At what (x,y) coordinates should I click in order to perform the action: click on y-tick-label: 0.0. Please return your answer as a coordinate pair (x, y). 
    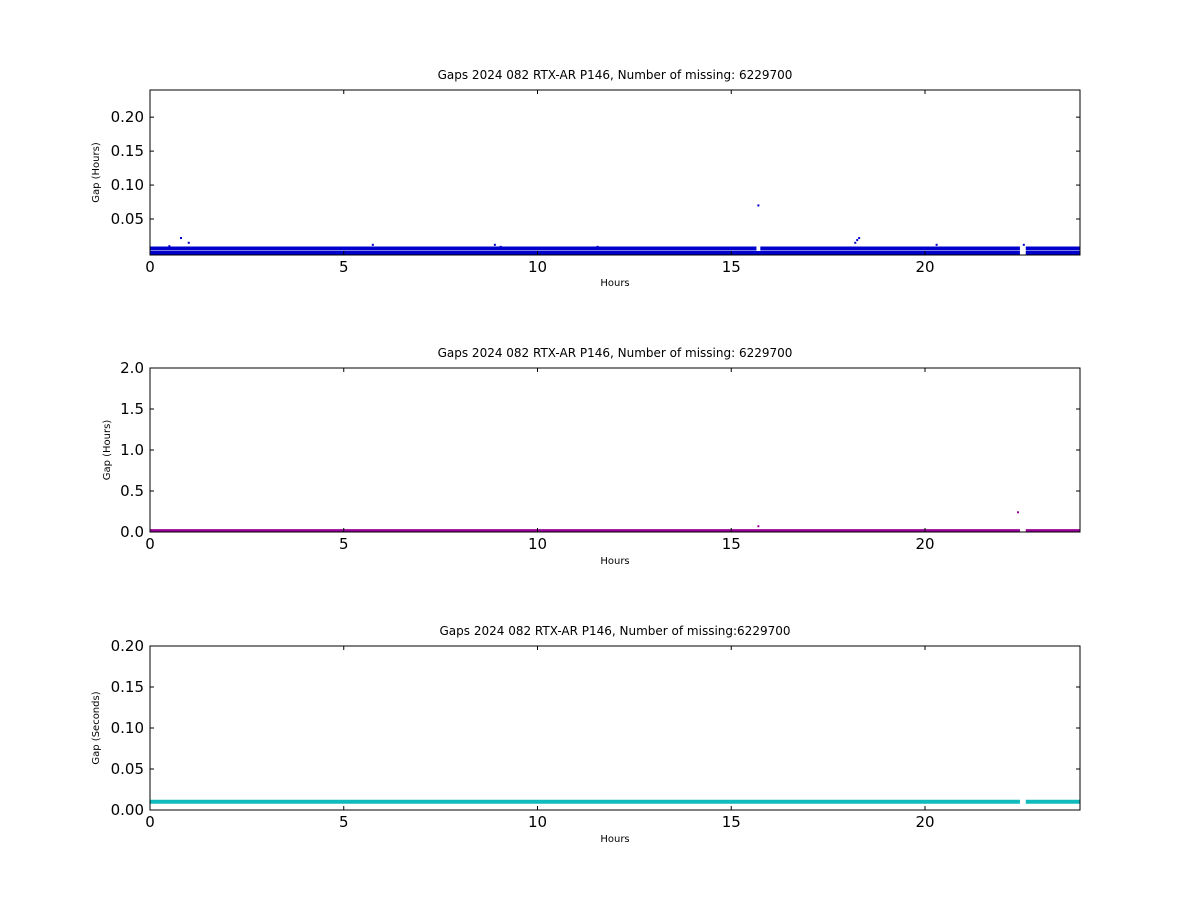
    Looking at the image, I should click on (132, 532).